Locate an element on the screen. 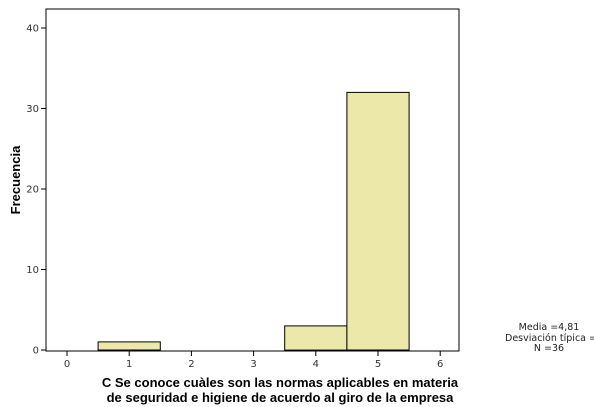 This screenshot has width=594, height=407. y-tick-label-20: 20 is located at coordinates (32, 190).